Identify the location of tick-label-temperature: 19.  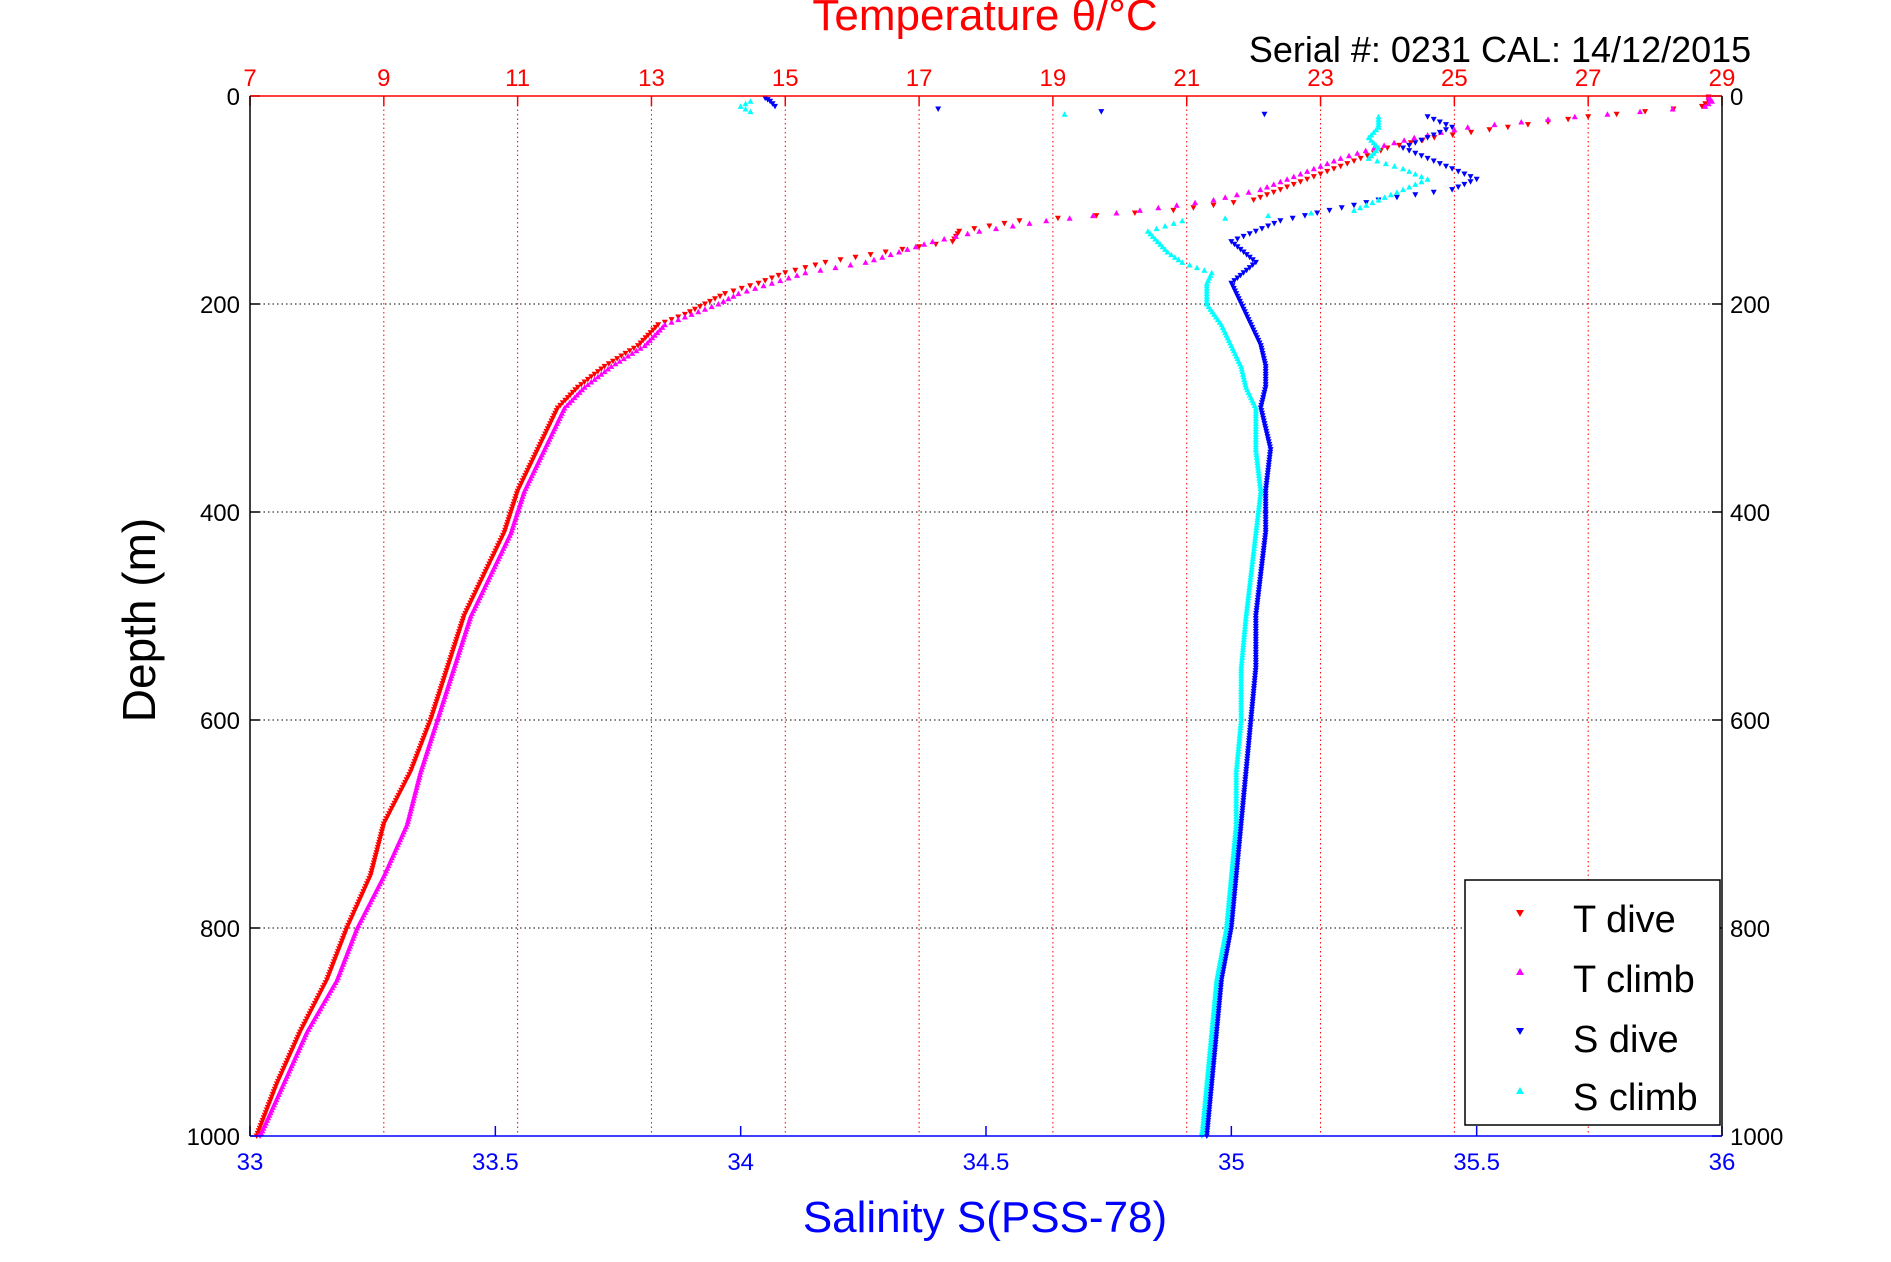
(1053, 78).